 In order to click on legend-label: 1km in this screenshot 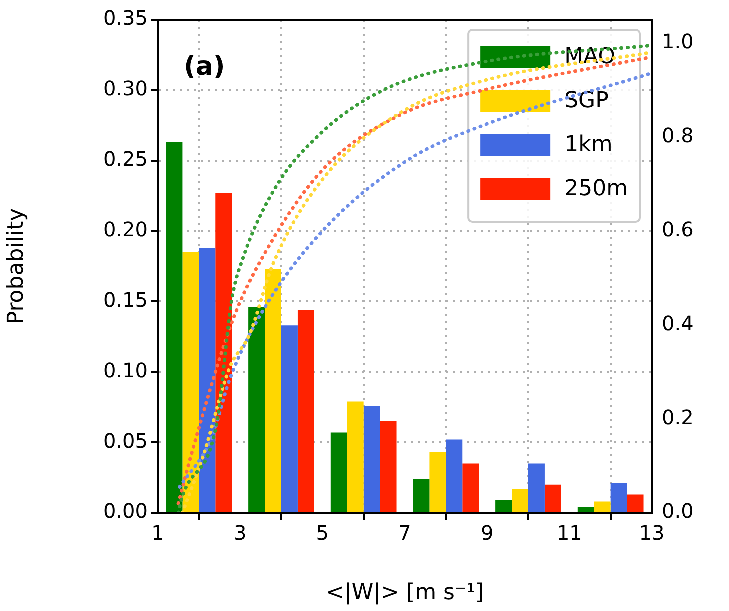, I will do `click(588, 145)`.